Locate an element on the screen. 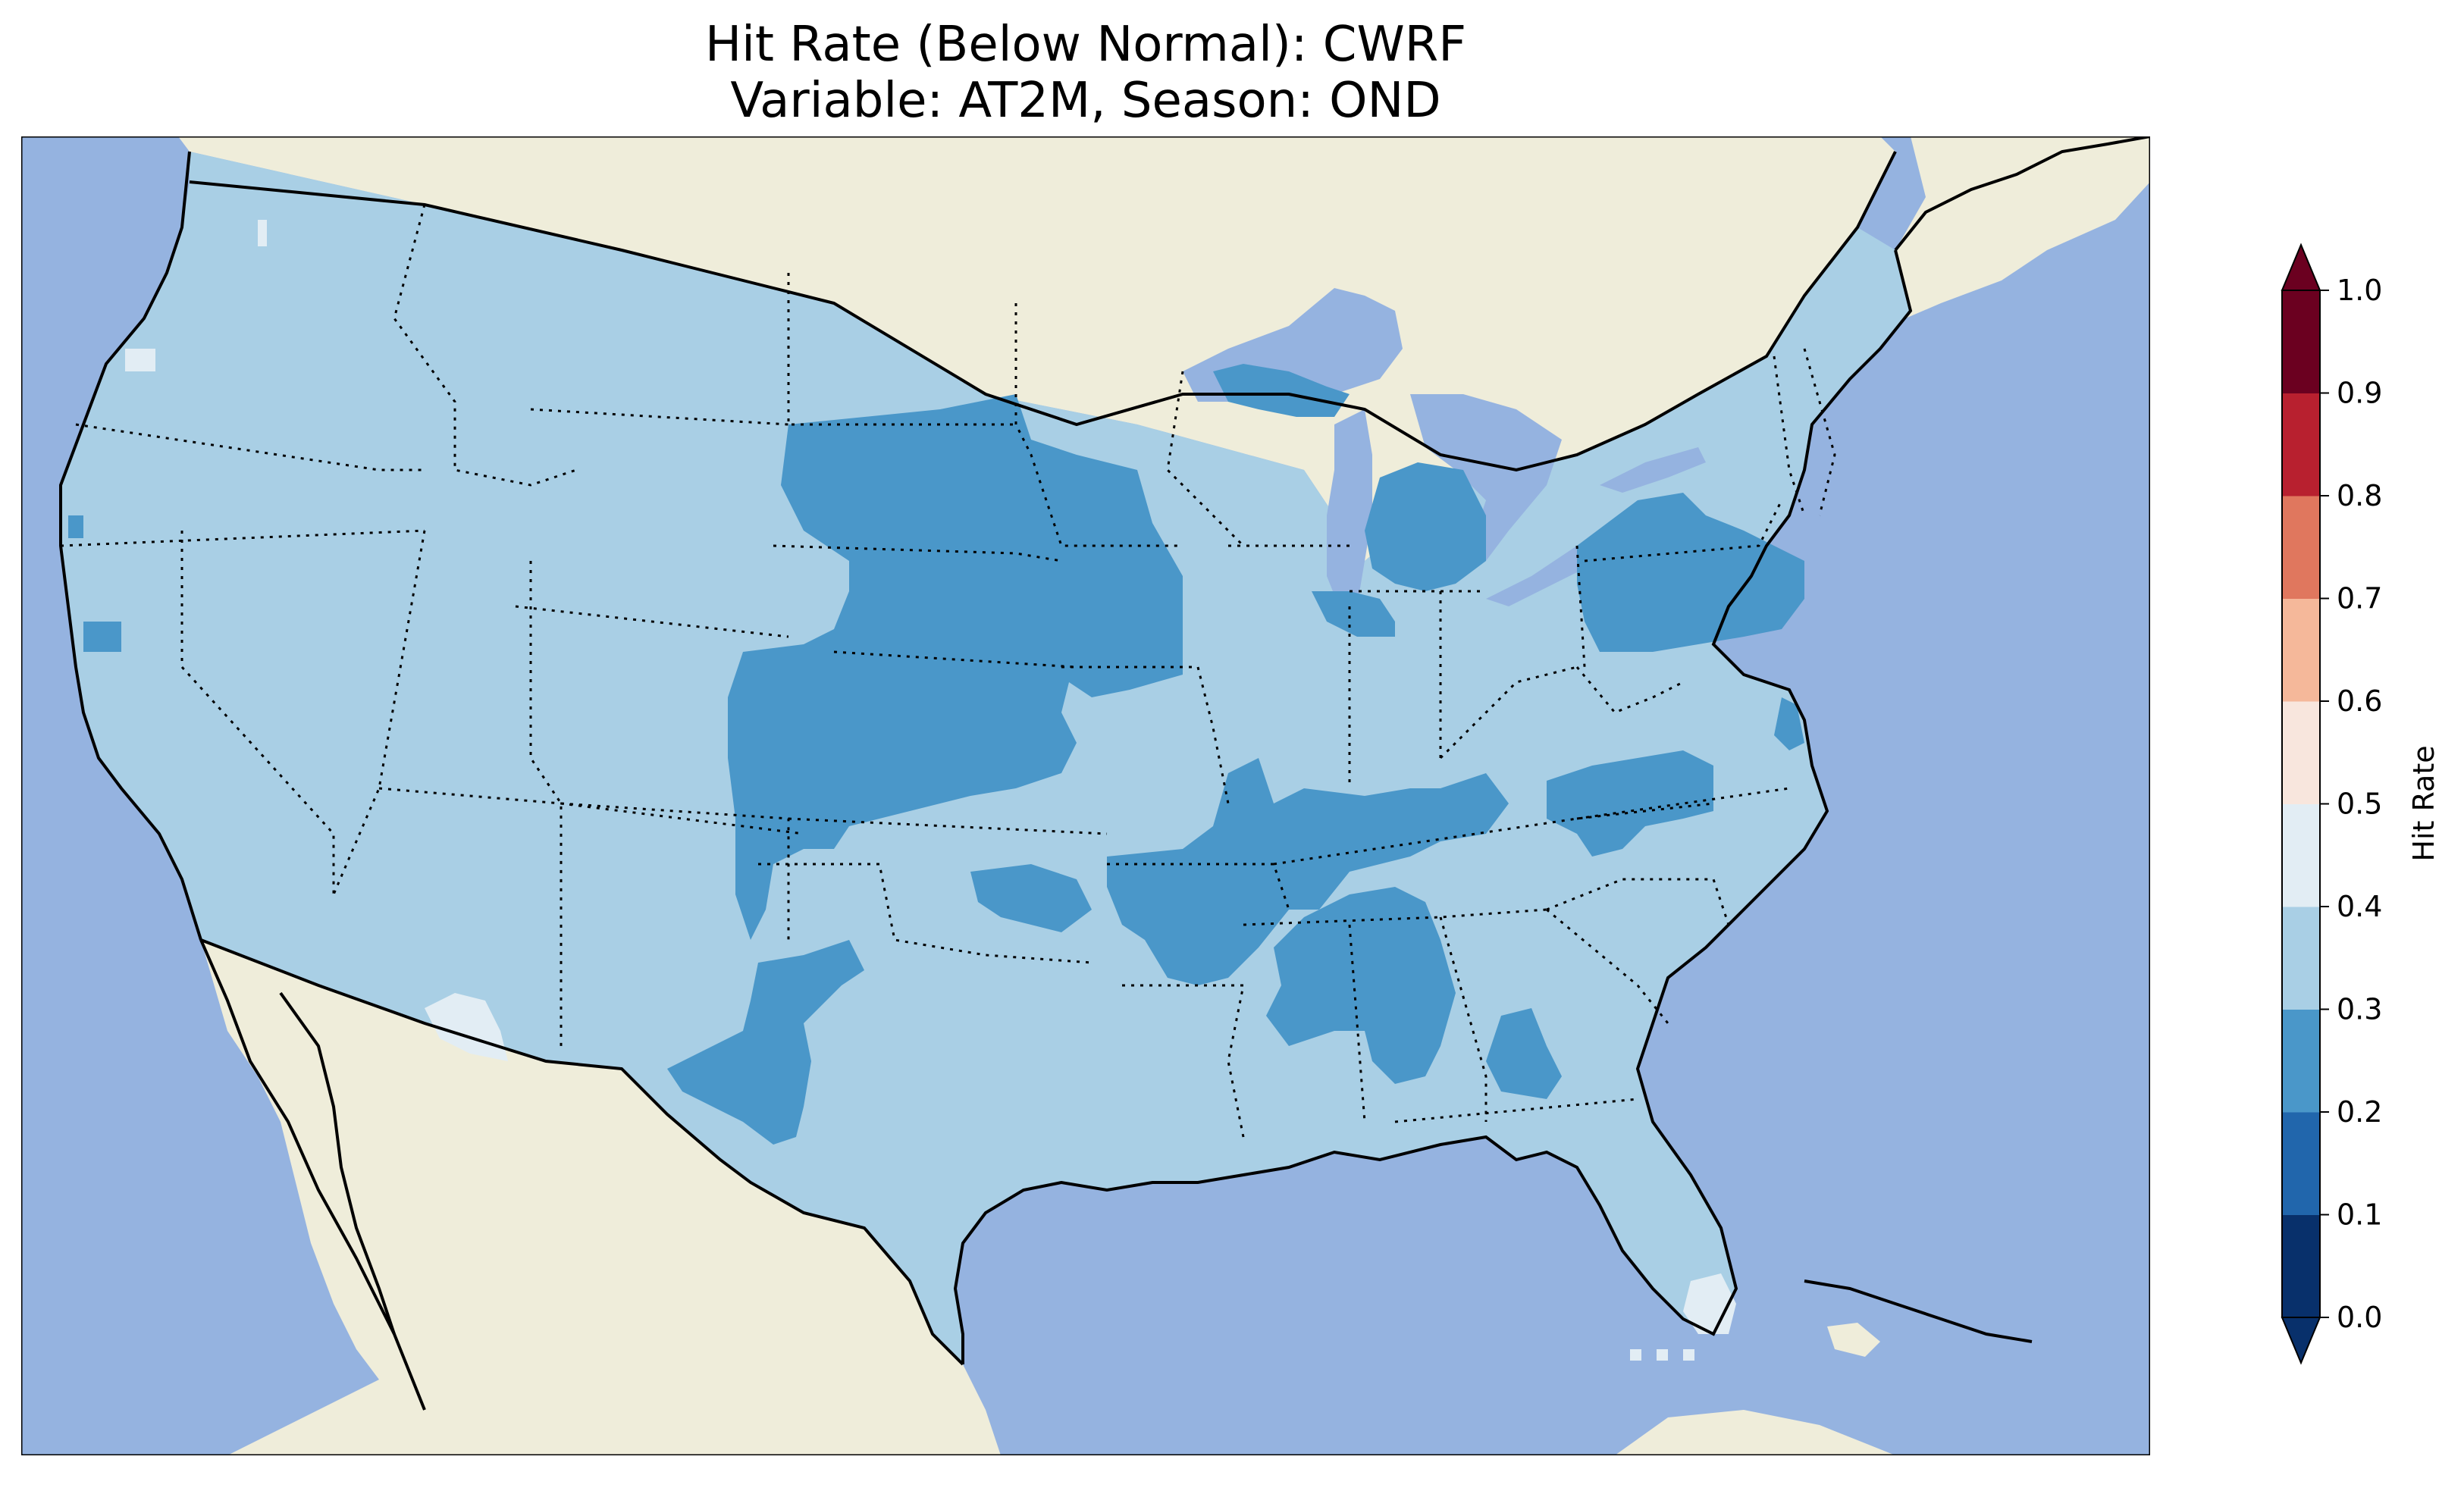 This screenshot has height=1494, width=2464. border-tn-ms-al is located at coordinates (1395, 917).